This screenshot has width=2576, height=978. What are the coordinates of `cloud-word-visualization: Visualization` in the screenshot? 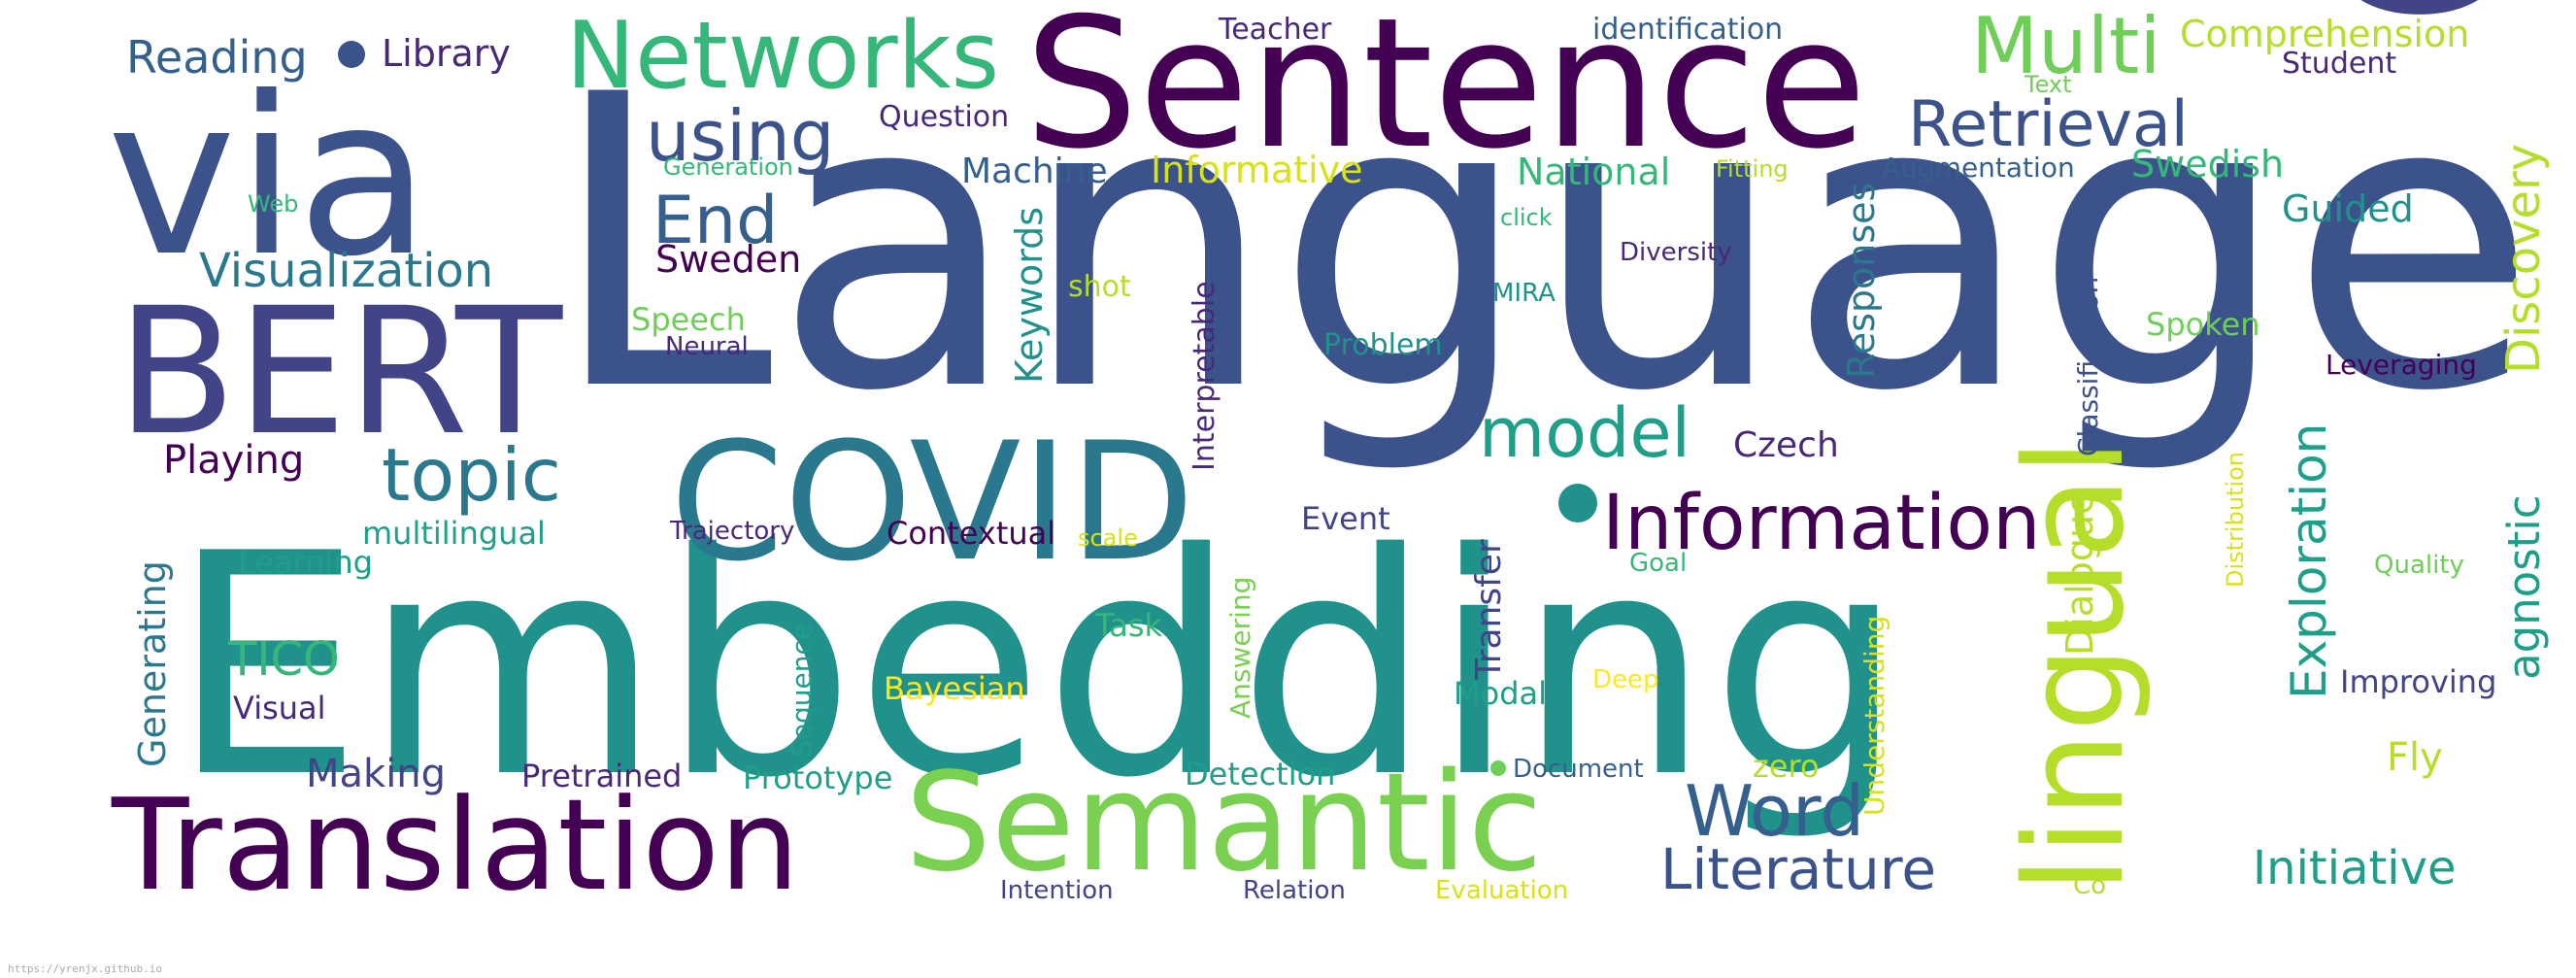 It's located at (346, 271).